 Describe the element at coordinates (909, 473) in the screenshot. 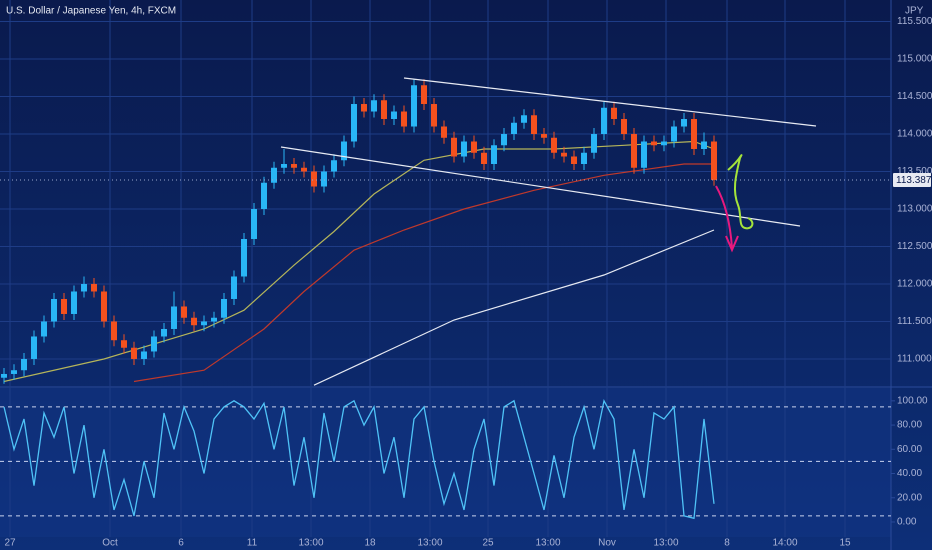

I see `y-tick-label: 40.00` at that location.